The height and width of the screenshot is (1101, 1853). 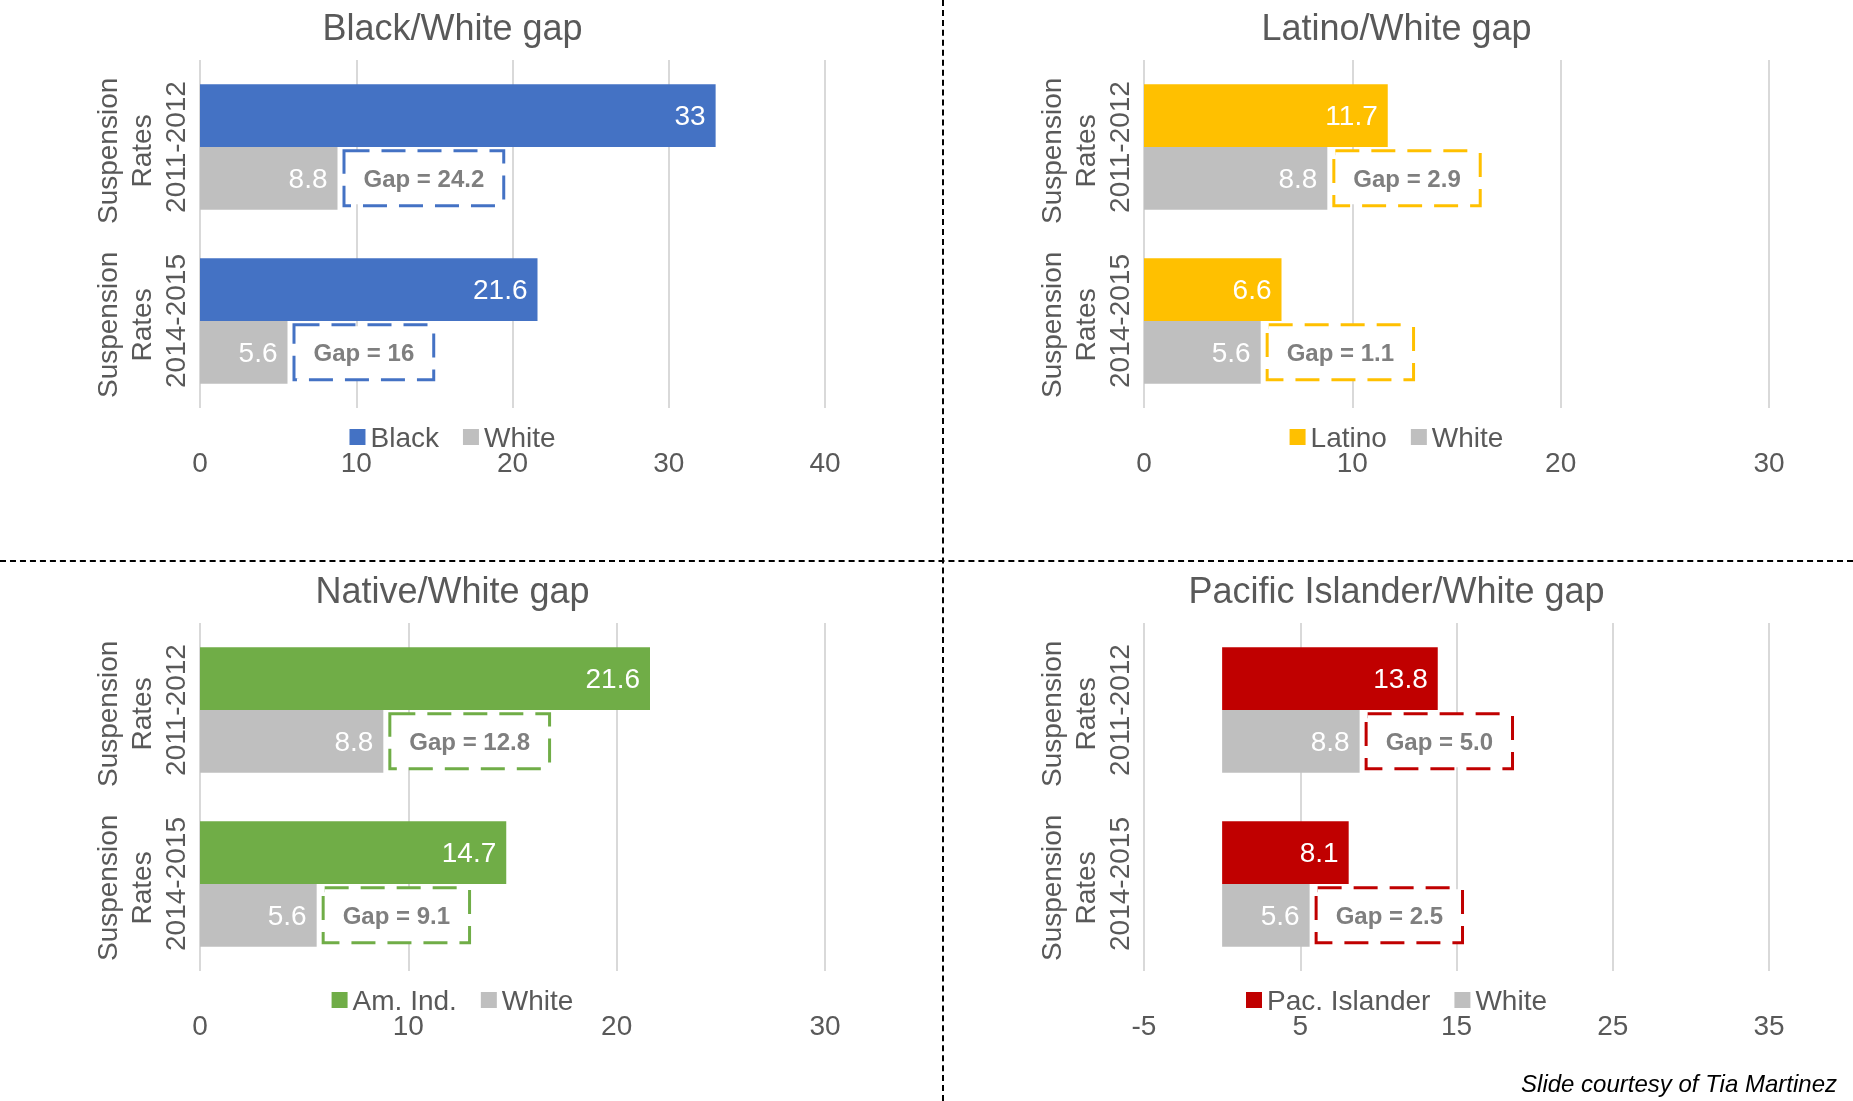 I want to click on x-tick-label: 15, so click(x=1456, y=1025).